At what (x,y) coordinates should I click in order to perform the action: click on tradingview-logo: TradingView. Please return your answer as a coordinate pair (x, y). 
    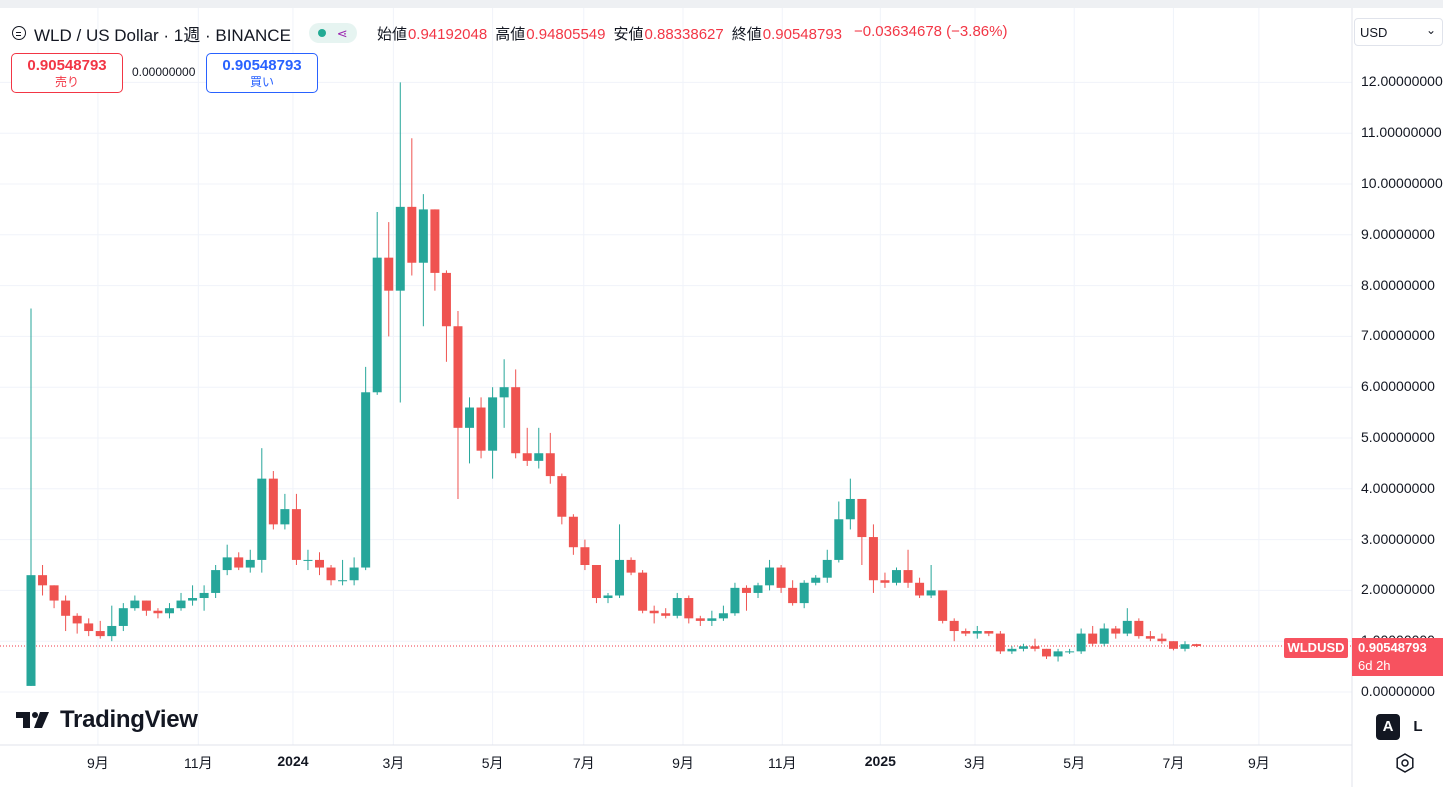
    Looking at the image, I should click on (106, 720).